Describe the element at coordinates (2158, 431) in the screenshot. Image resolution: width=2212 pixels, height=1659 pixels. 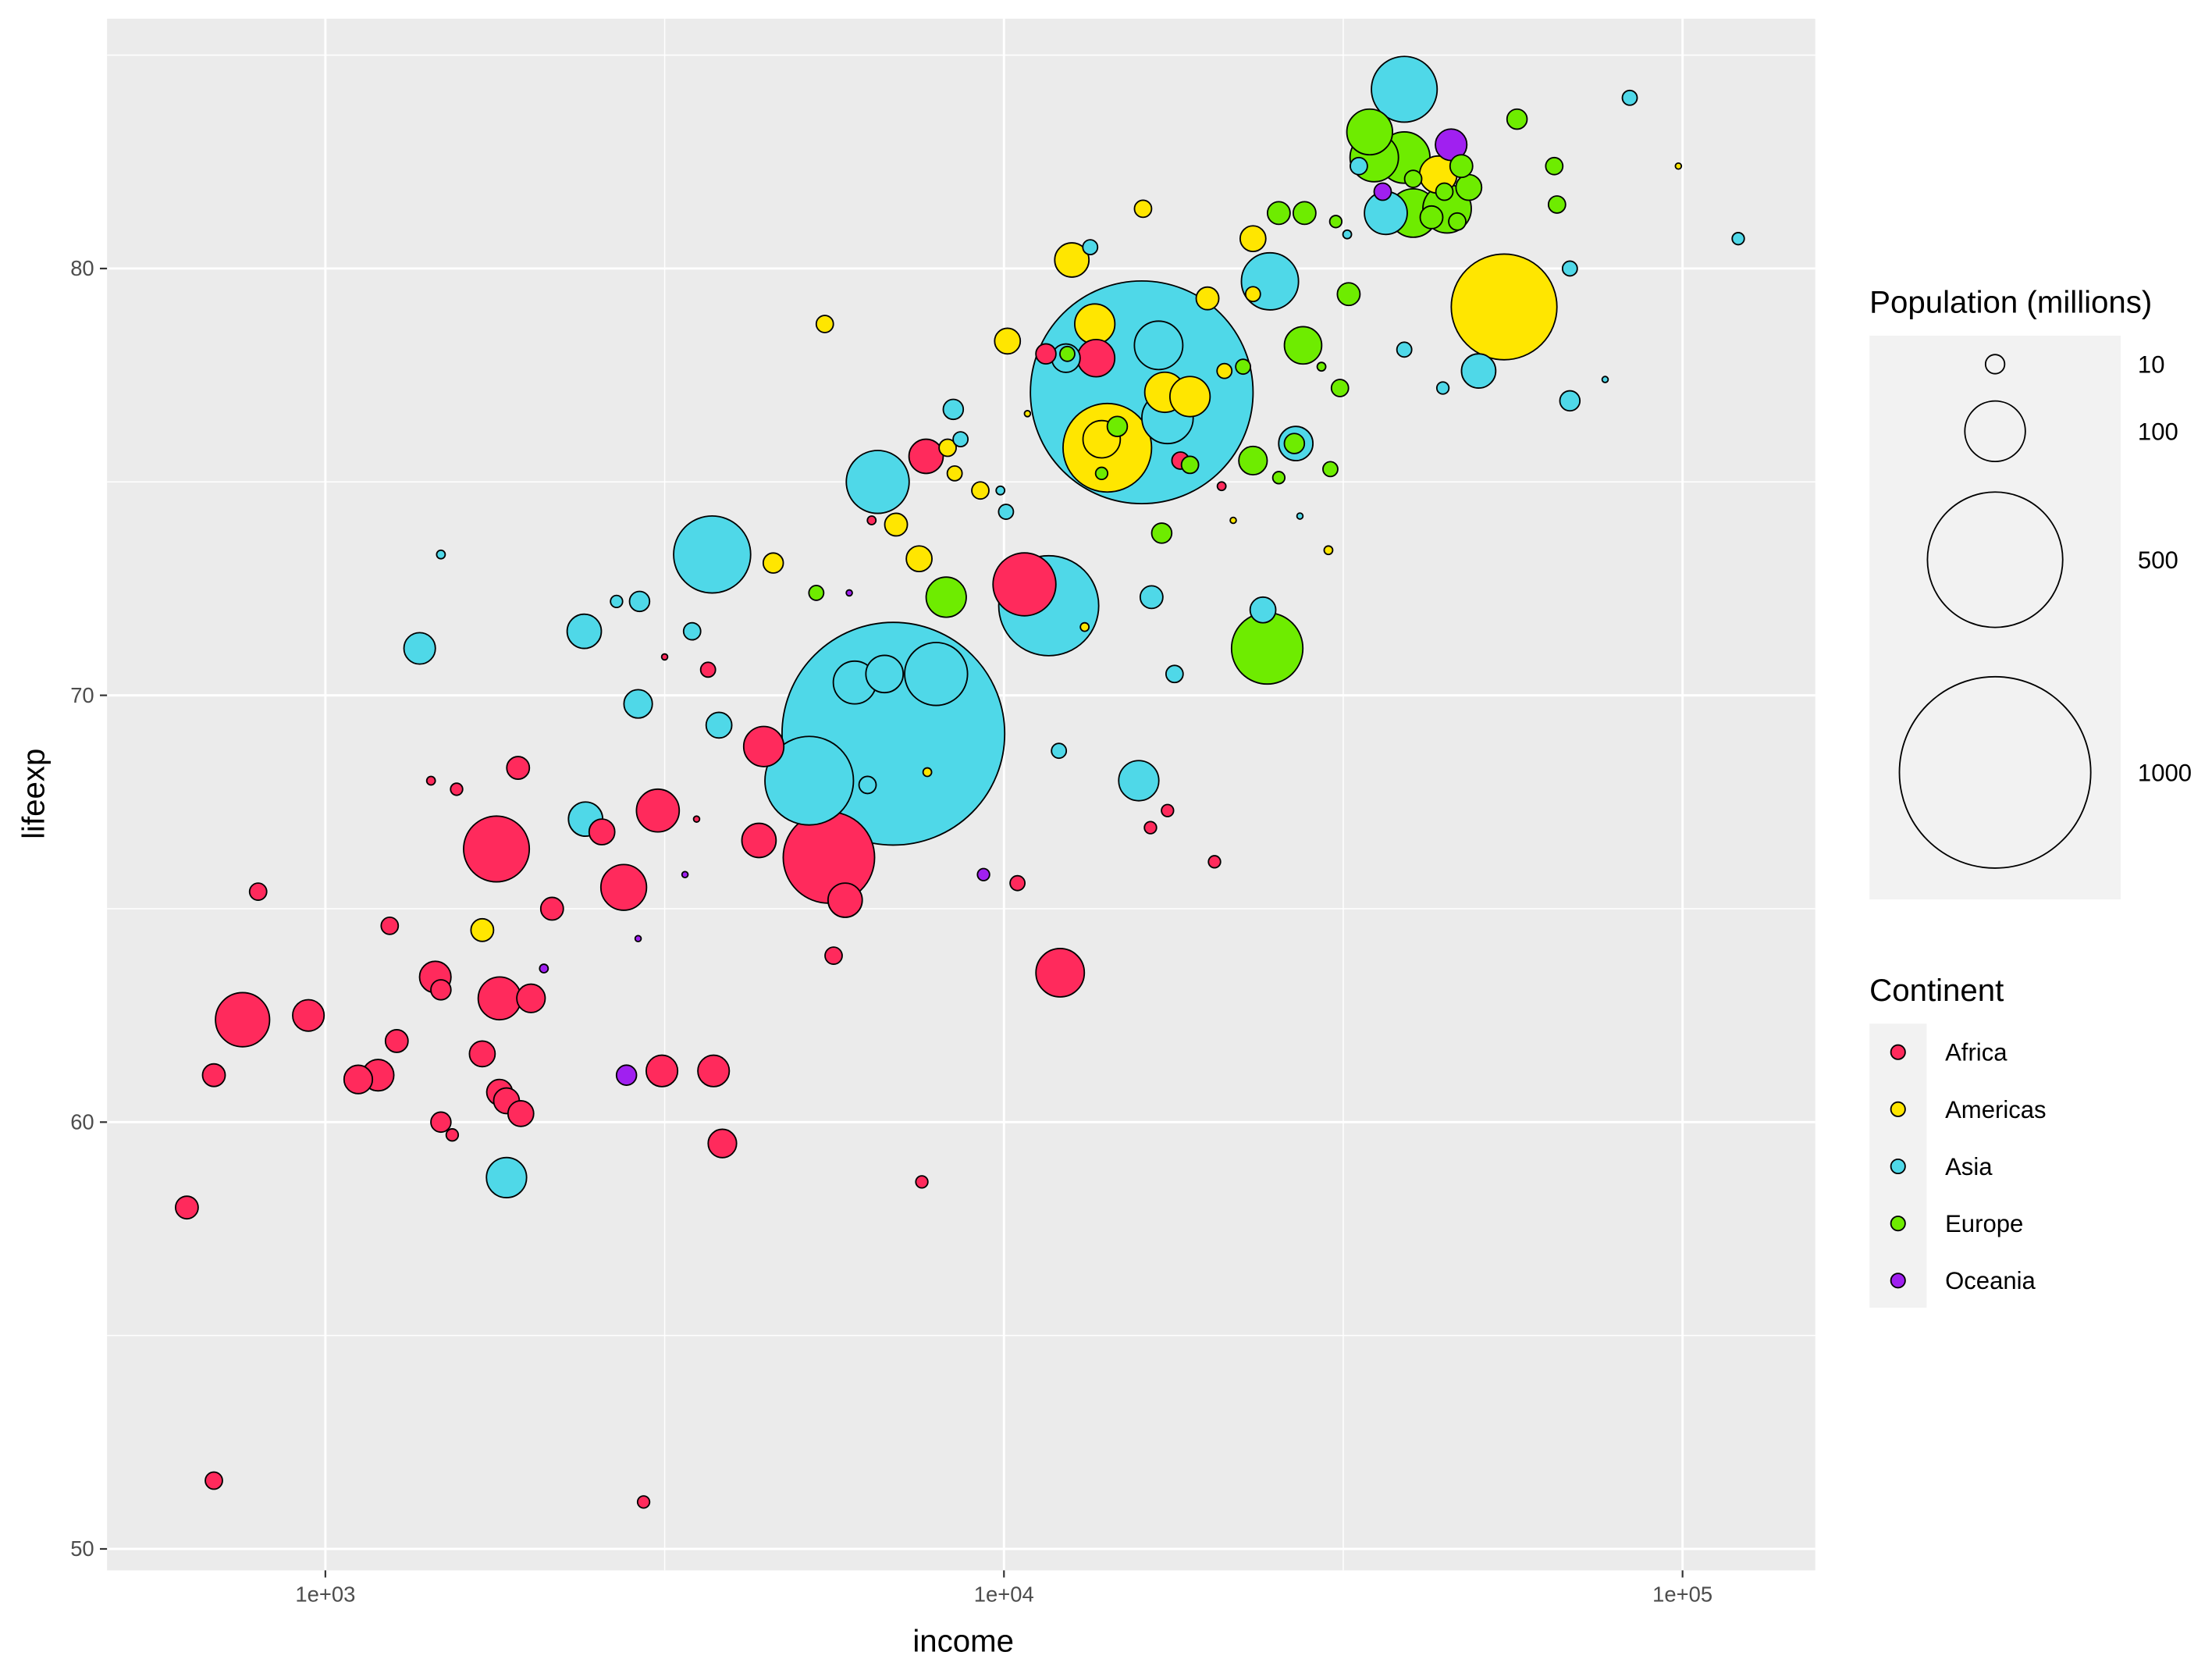
I see `size-legend-label: 100` at that location.